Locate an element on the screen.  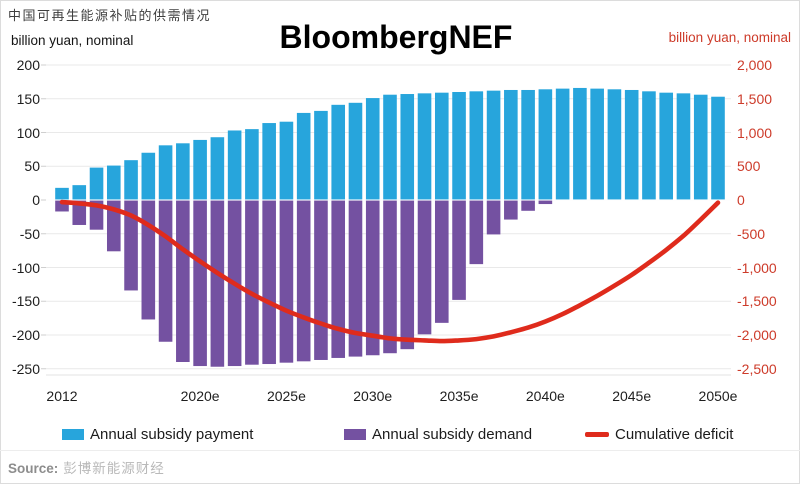
source-text: 彭博新能源财经 is located at coordinates (114, 468).